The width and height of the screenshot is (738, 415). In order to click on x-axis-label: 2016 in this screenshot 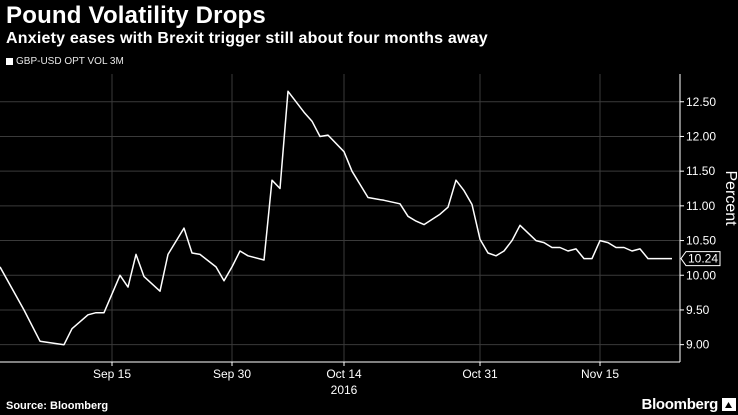, I will do `click(344, 390)`.